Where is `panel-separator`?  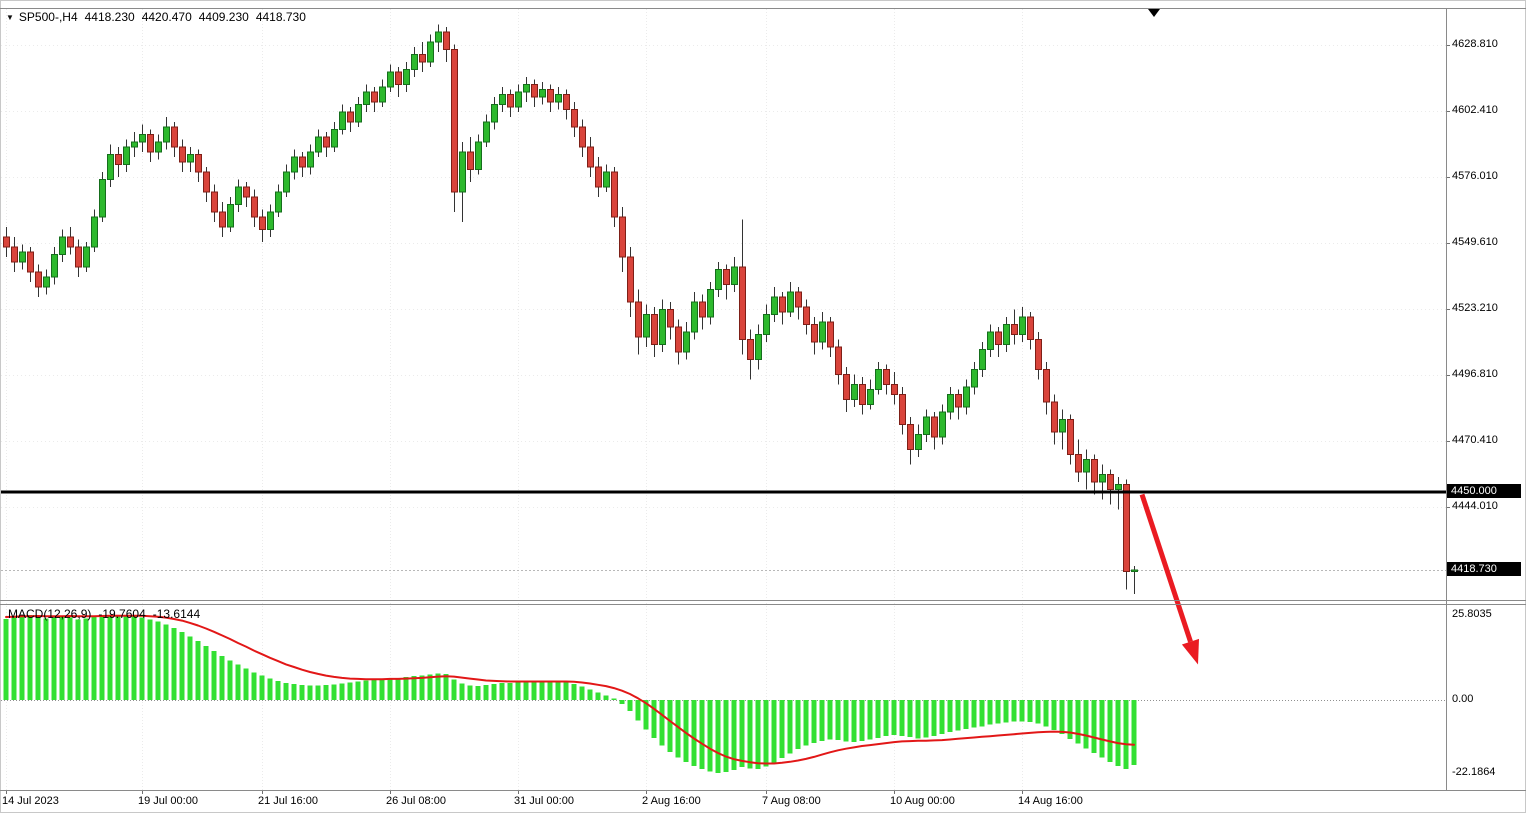
panel-separator is located at coordinates (763, 600).